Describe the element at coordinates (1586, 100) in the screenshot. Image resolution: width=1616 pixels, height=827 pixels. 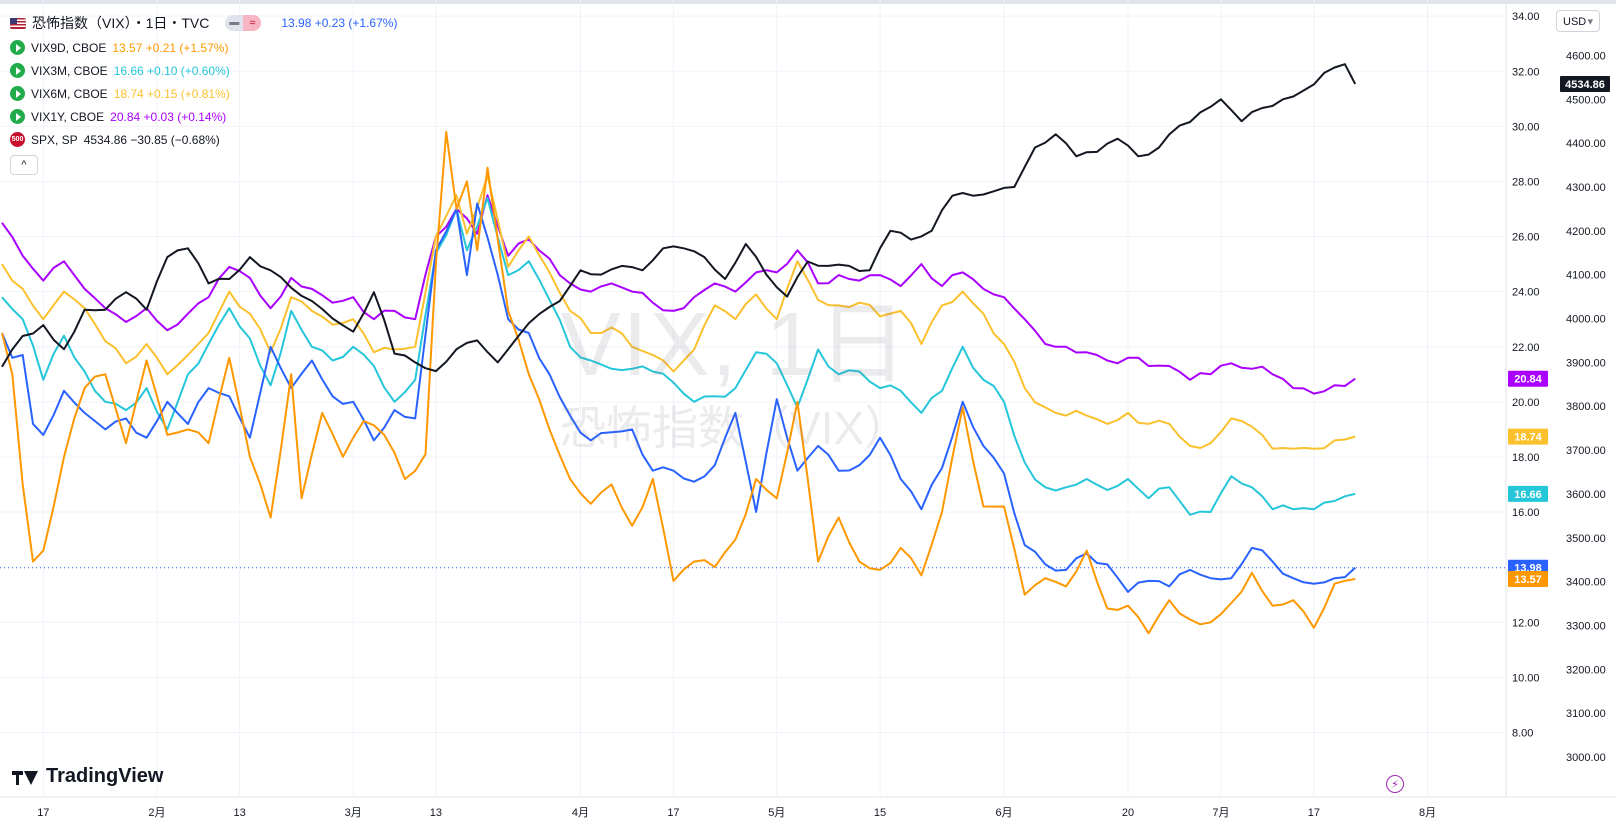
I see `right-axis-tick-label: 4500.00` at that location.